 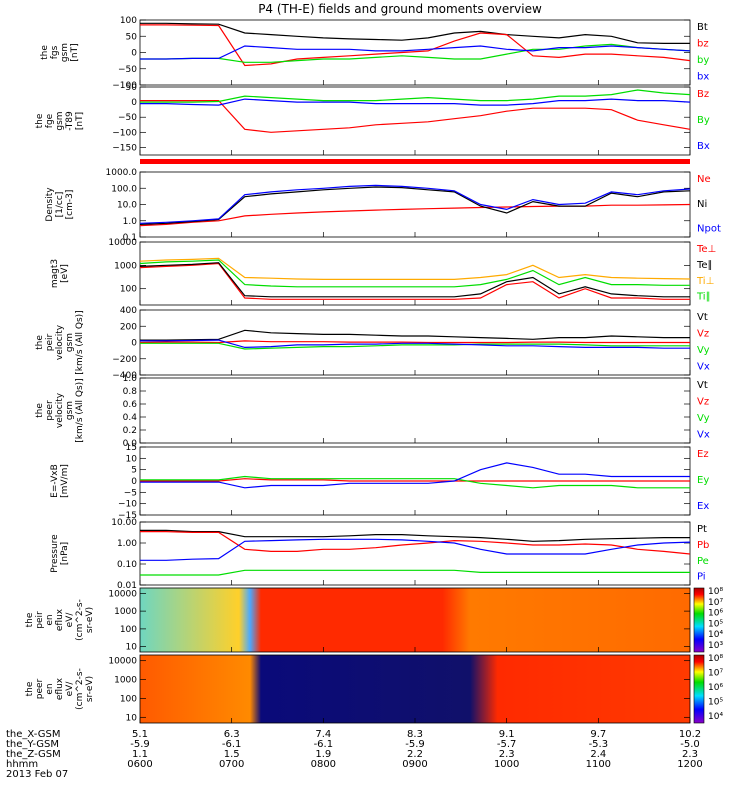 I want to click on series-line-Vz, so click(x=414, y=342).